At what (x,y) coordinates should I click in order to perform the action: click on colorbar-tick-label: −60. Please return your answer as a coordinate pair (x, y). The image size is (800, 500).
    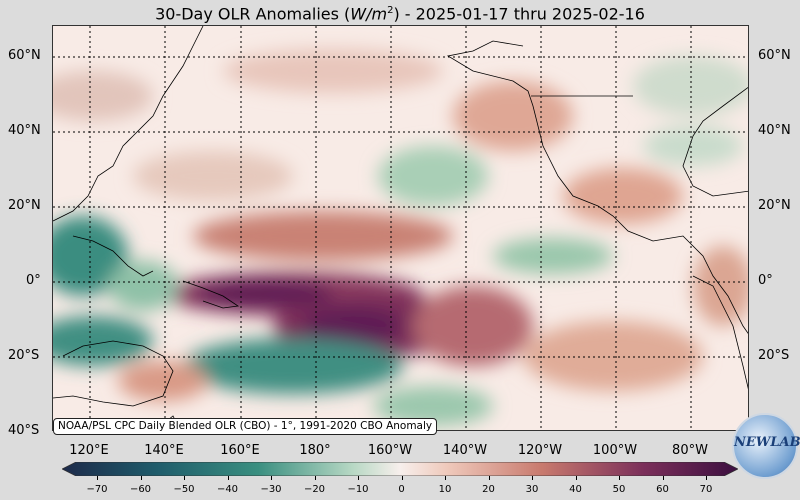
    Looking at the image, I should click on (140, 489).